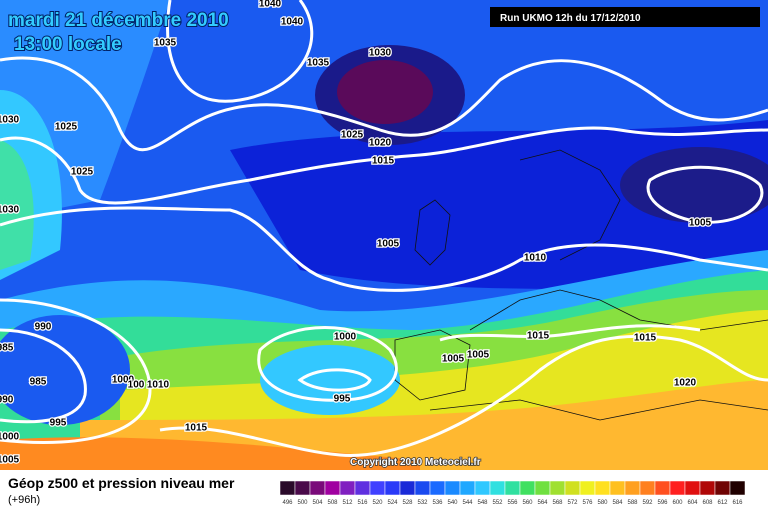 The width and height of the screenshot is (768, 512). What do you see at coordinates (302, 503) in the screenshot?
I see `scale-label: 500` at bounding box center [302, 503].